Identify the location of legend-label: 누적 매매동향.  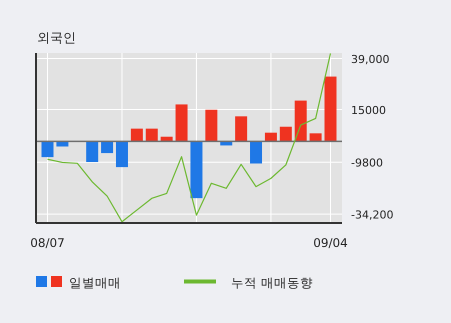
(272, 282).